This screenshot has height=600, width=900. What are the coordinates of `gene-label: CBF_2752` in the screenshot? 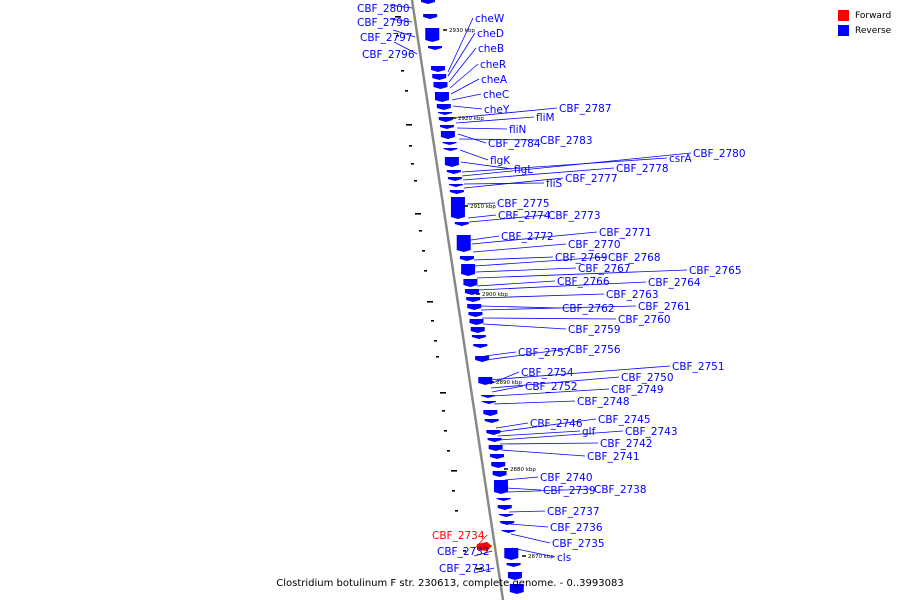 It's located at (551, 387).